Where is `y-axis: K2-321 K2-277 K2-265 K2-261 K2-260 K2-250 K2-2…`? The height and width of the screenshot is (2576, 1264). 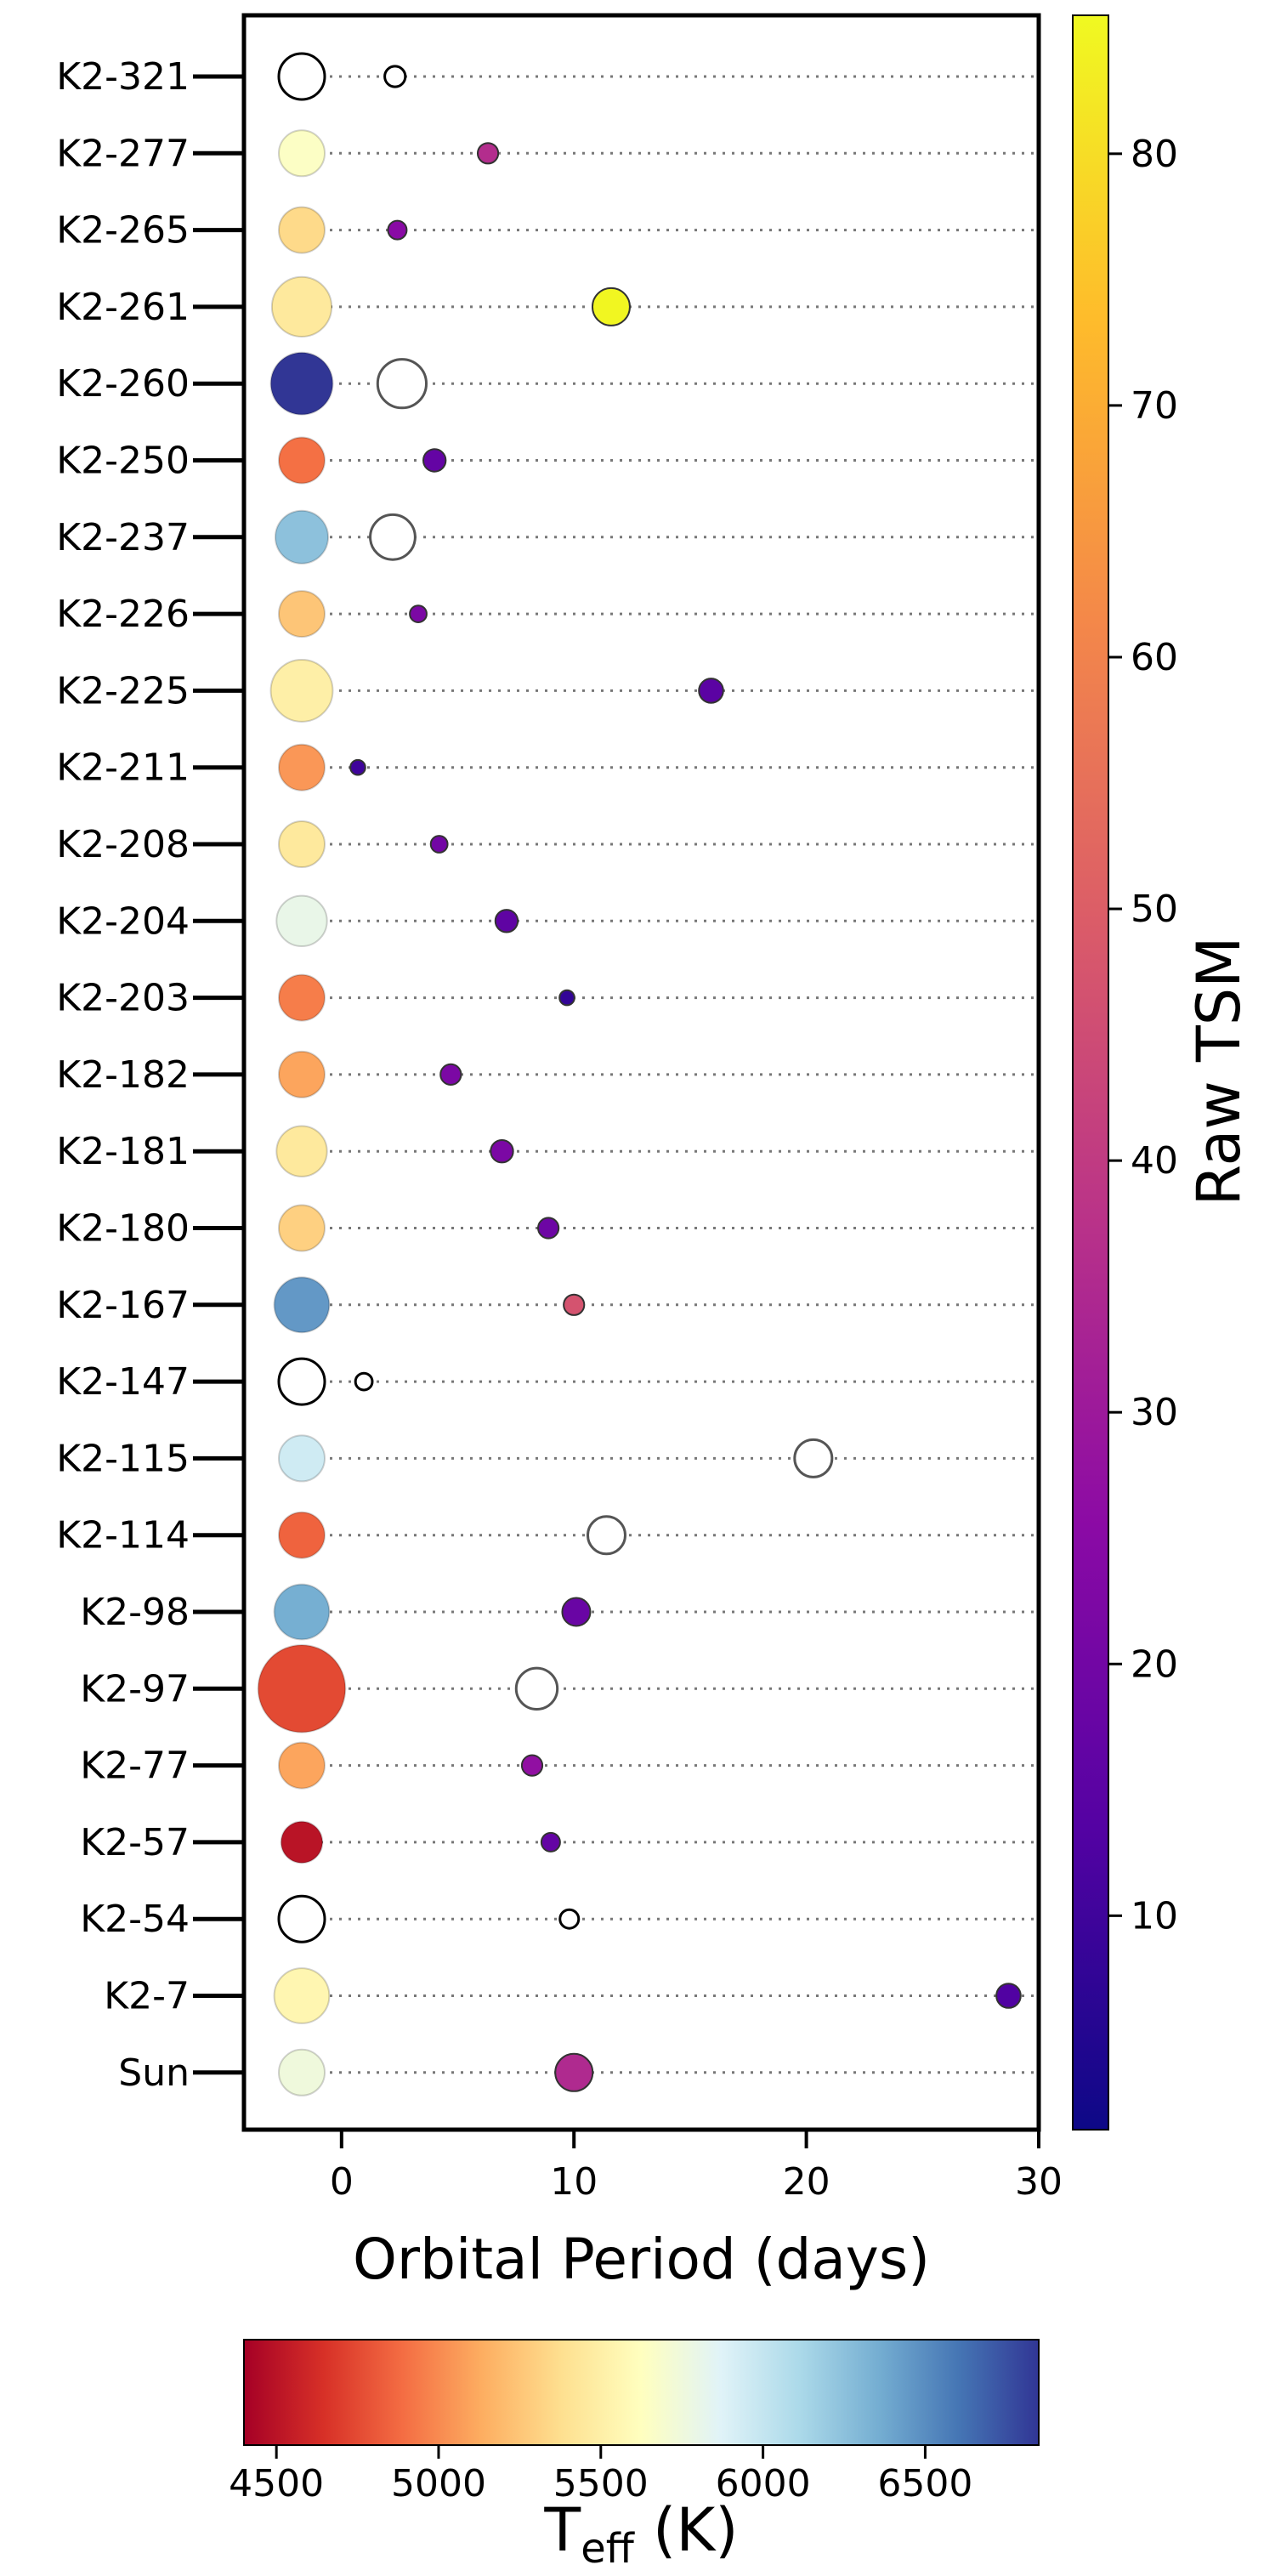
y-axis: K2-321 K2-277 K2-265 K2-261 K2-260 K2-250 K2-2… is located at coordinates (150, 1075).